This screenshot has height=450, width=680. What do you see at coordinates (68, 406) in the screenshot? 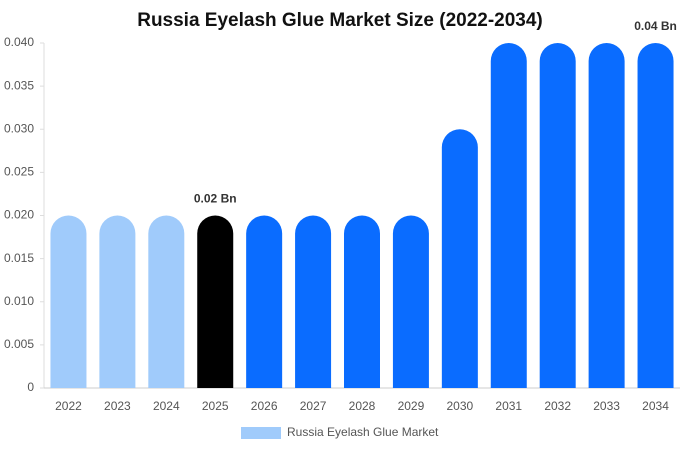
I see `x-tick-label: 2022` at bounding box center [68, 406].